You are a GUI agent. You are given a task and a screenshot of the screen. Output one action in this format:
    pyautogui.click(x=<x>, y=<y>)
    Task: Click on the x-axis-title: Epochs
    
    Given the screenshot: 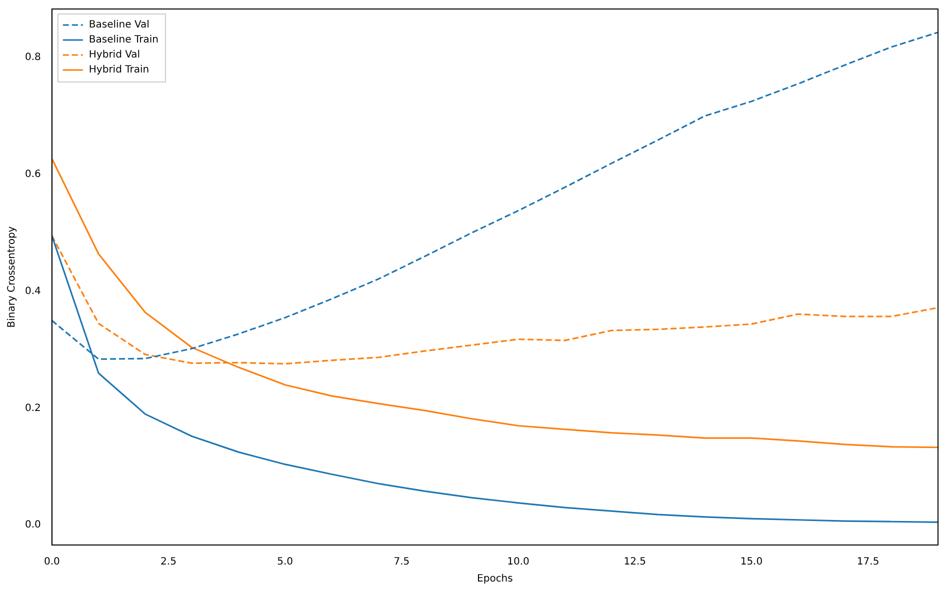 What is the action you would take?
    pyautogui.click(x=495, y=579)
    